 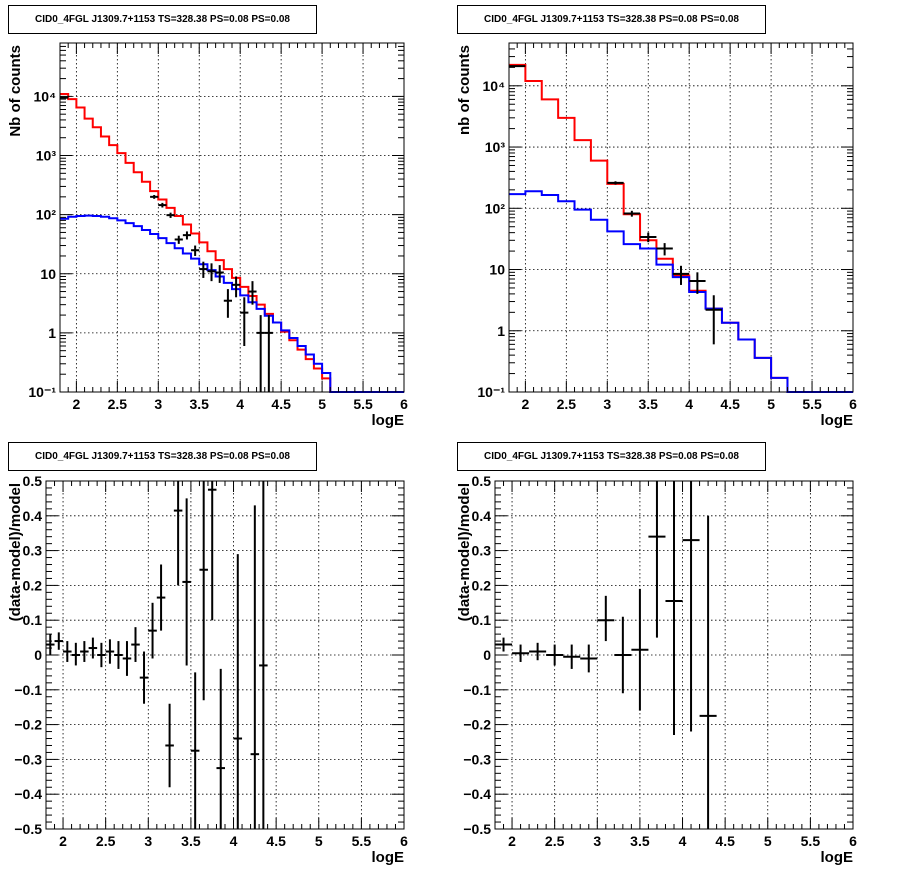 I want to click on y-tick-label: 10⁴, so click(x=45, y=96).